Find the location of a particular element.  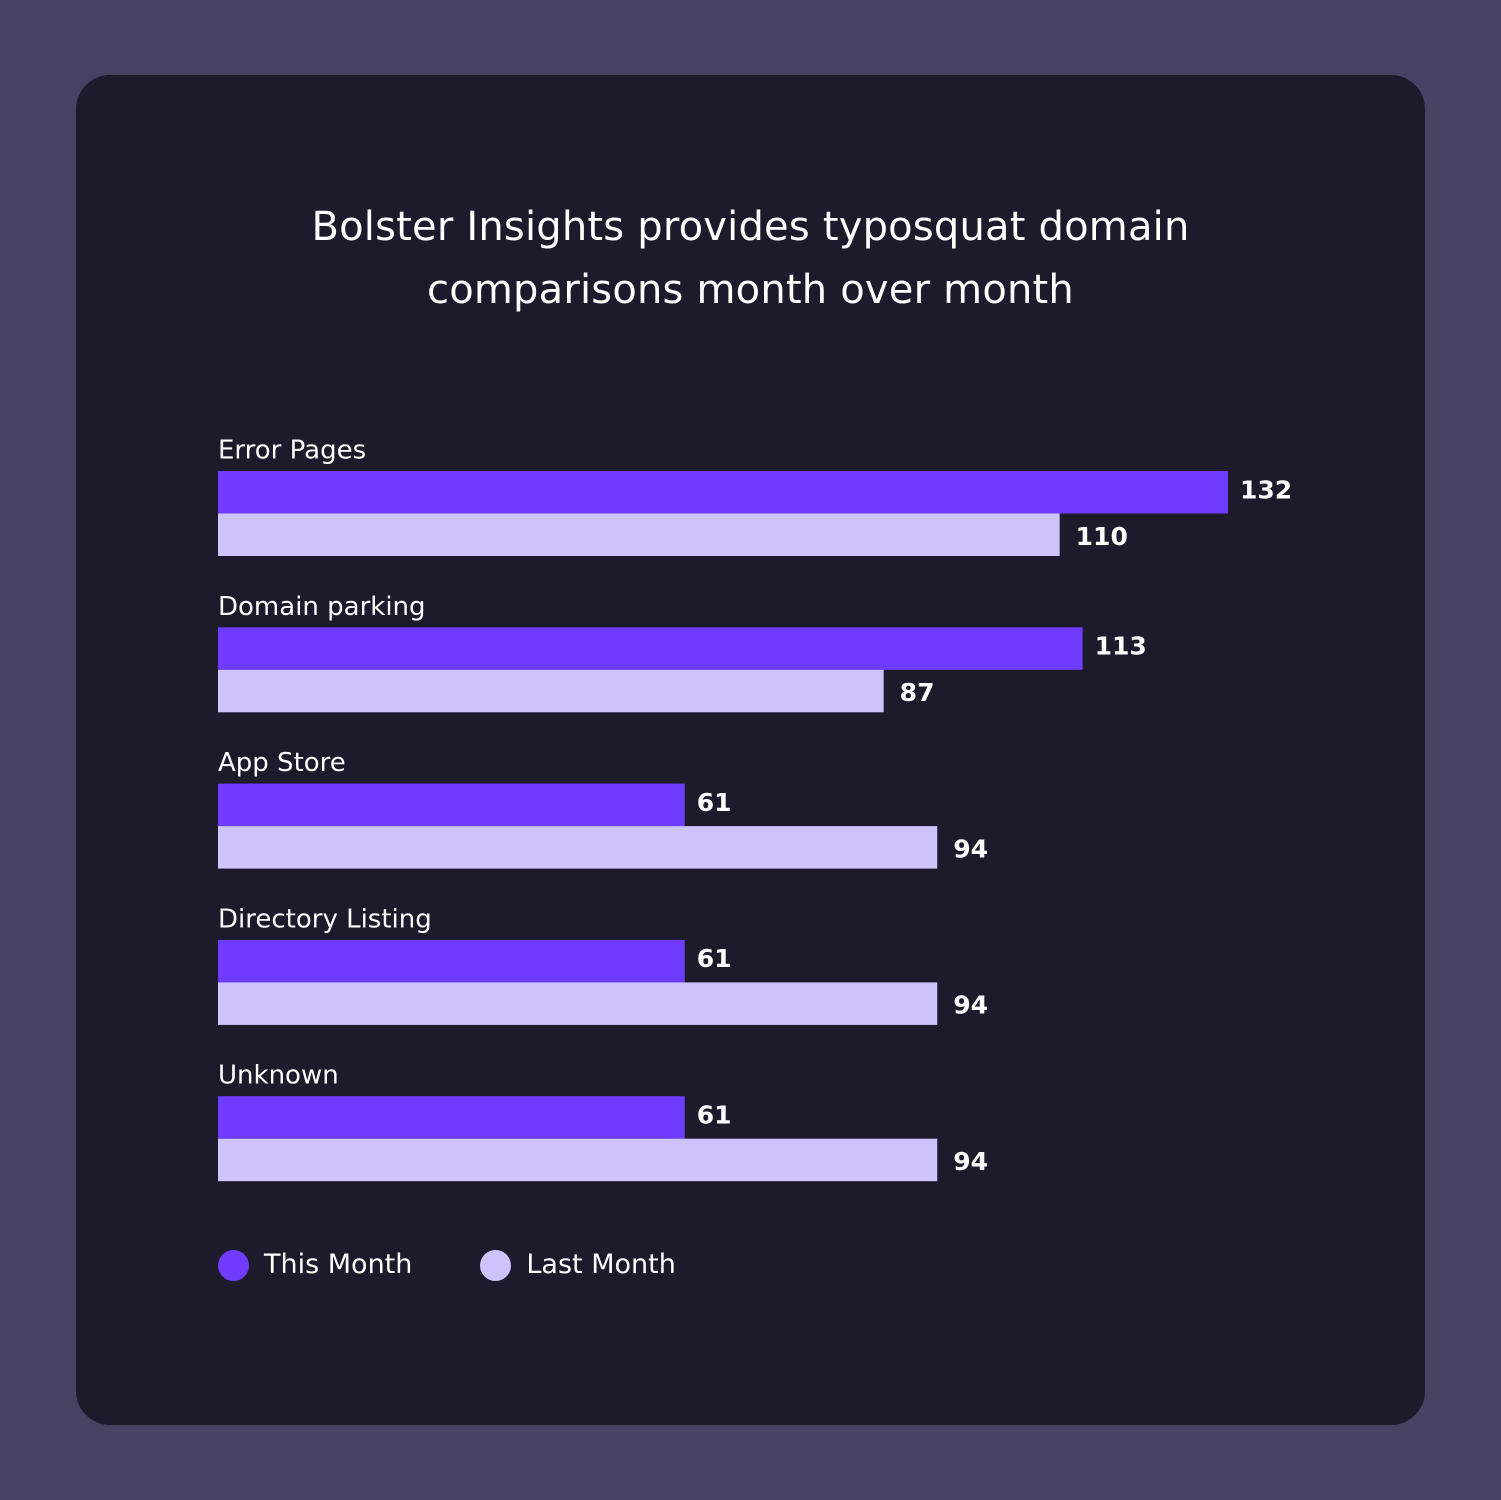

value-label-app-store-this-month: 61 is located at coordinates (714, 802).